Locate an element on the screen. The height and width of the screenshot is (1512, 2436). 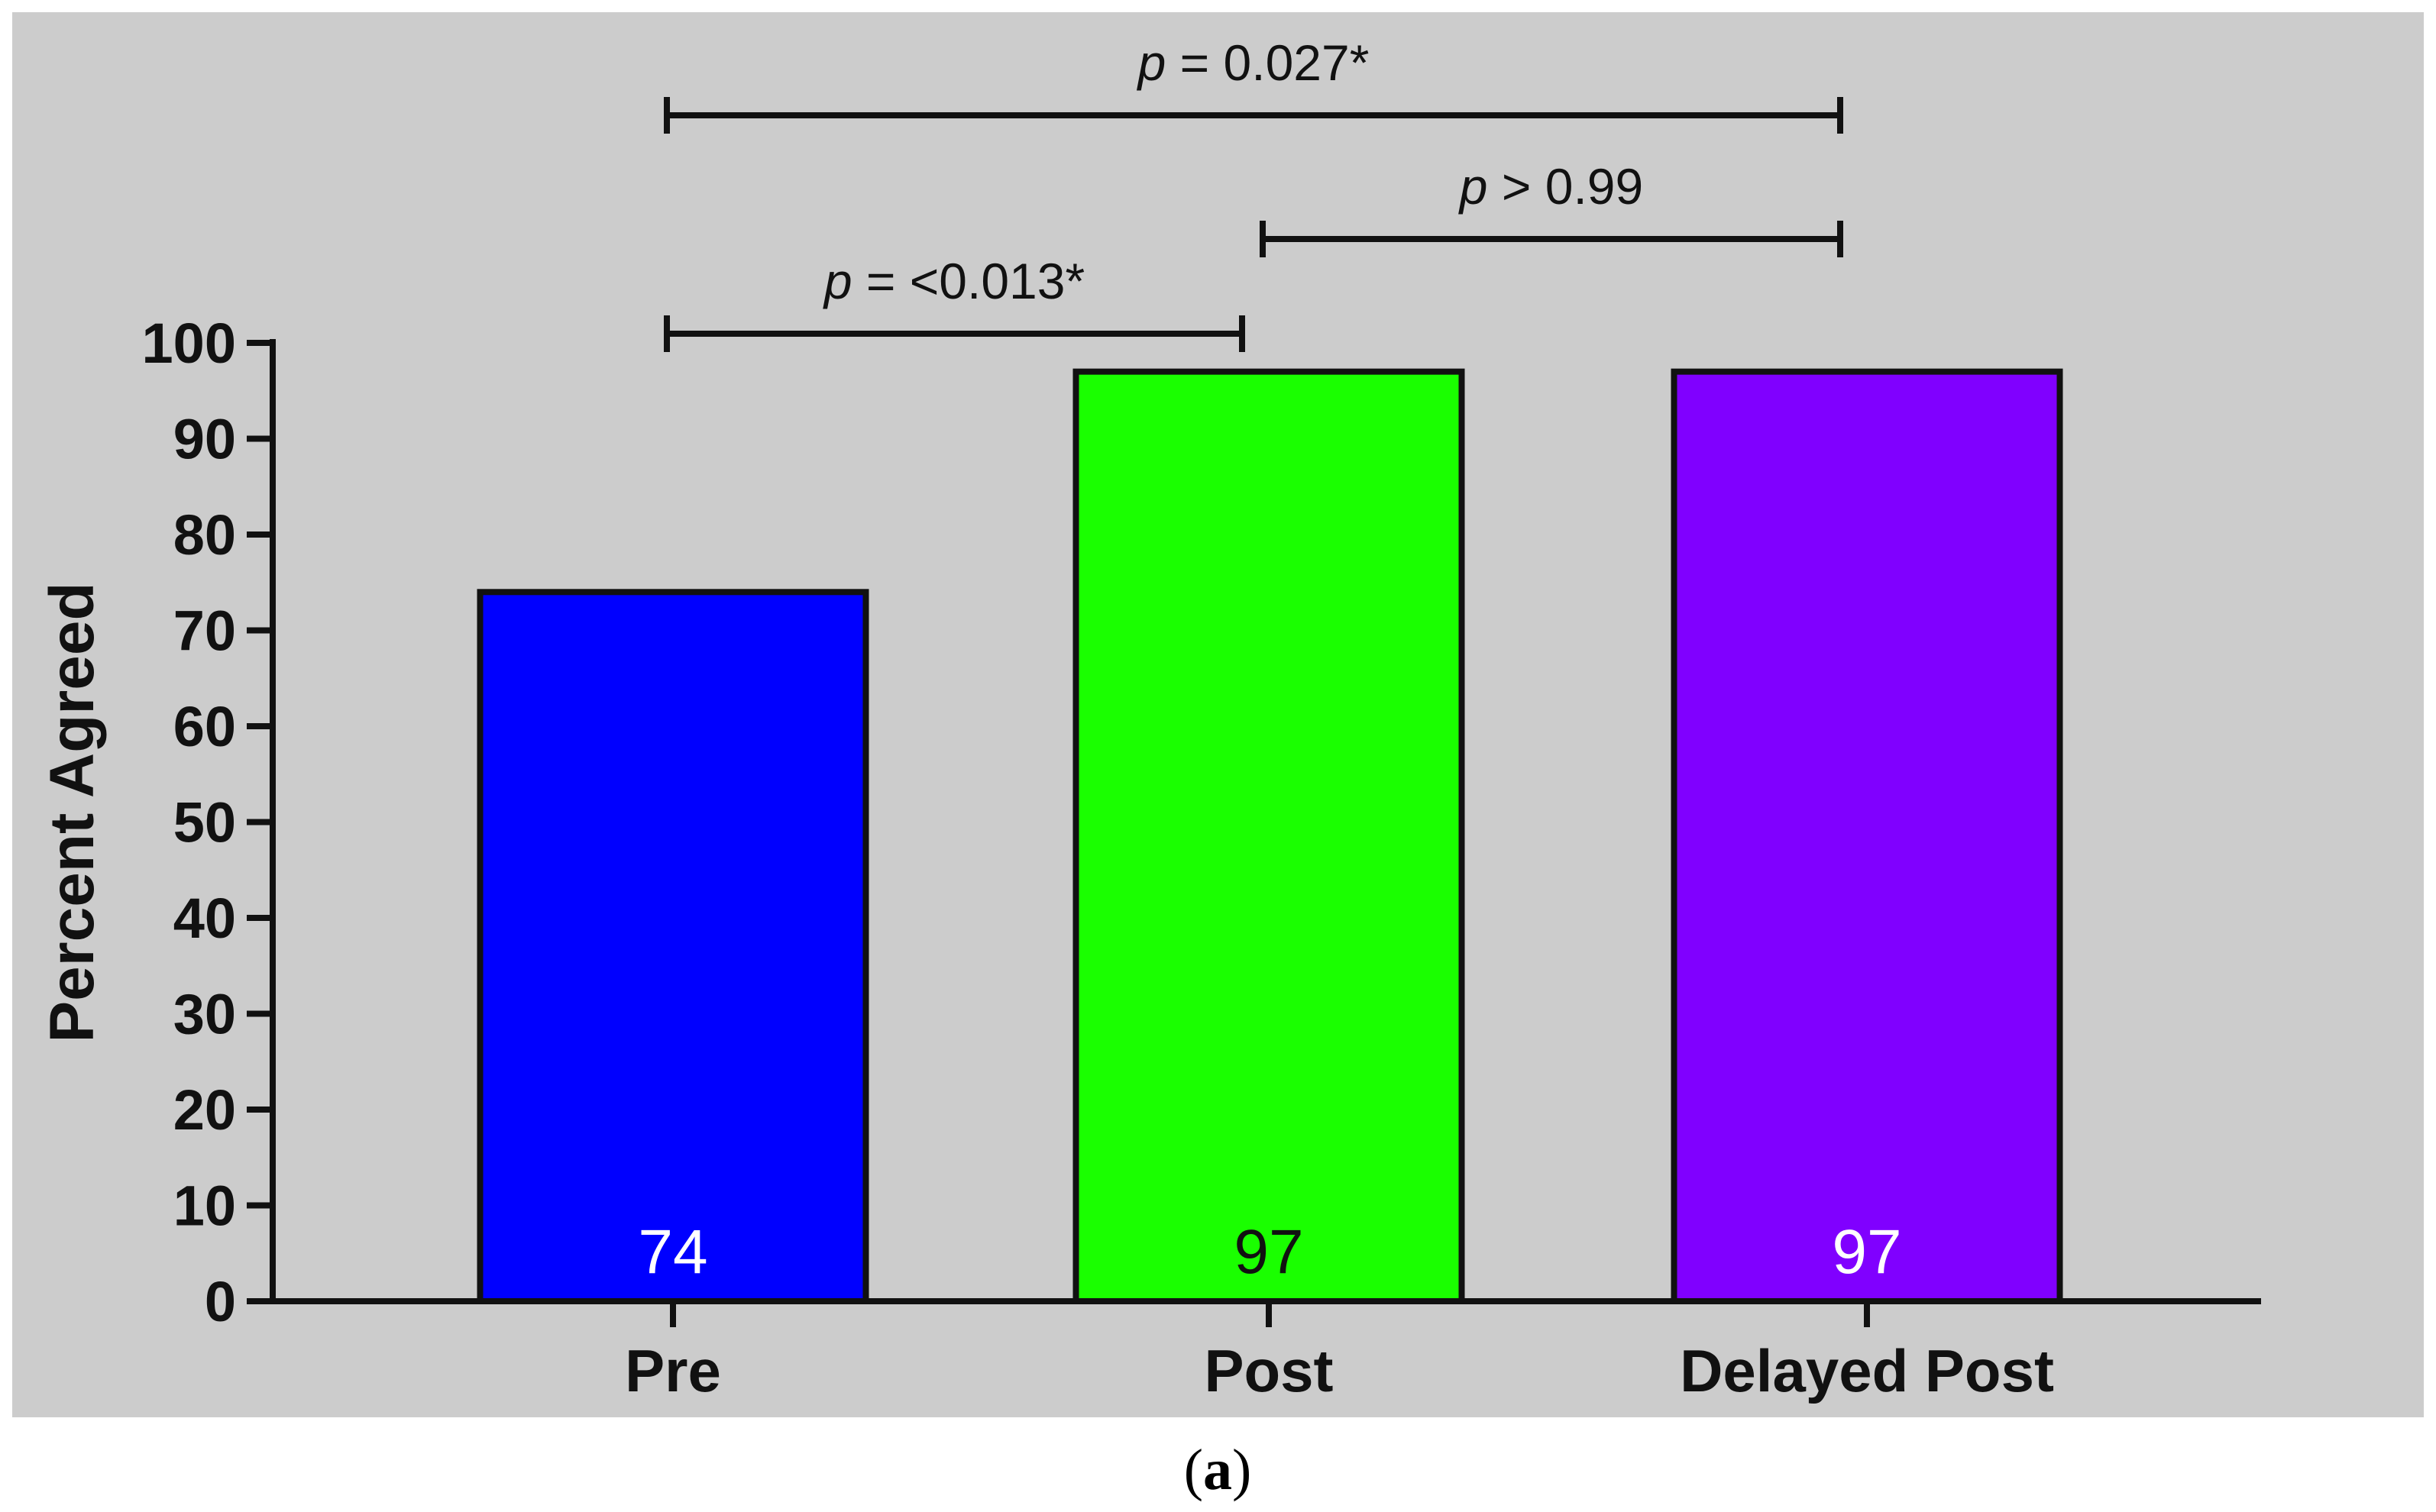
significance-bracket: p = 0.027* is located at coordinates (1253, 84).